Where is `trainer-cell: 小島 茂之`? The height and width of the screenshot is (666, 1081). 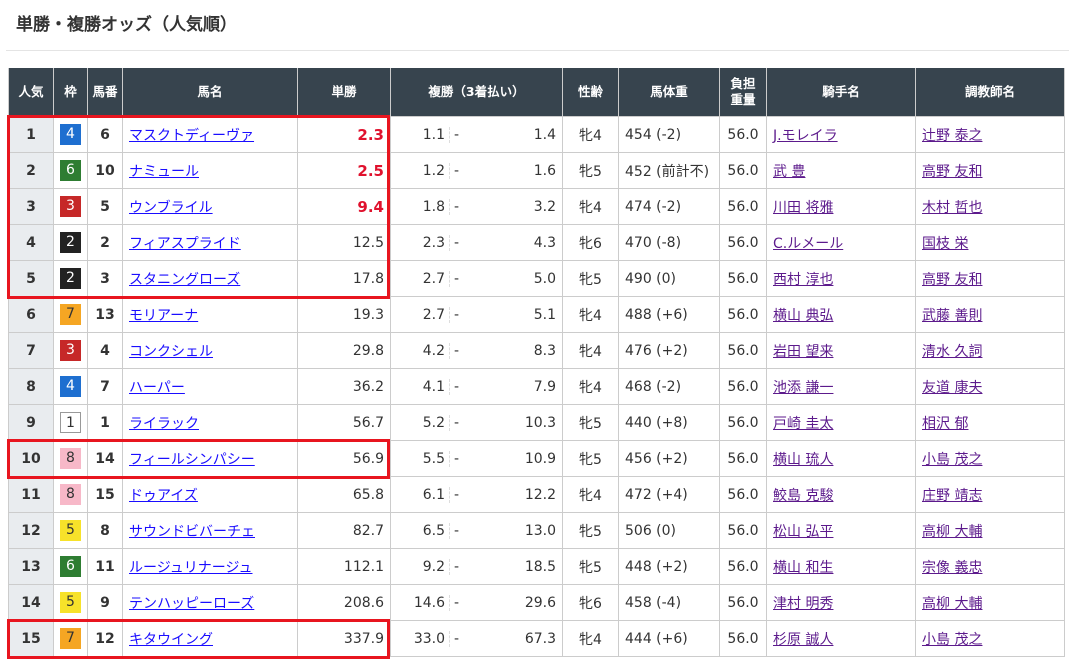
trainer-cell: 小島 茂之 is located at coordinates (990, 458).